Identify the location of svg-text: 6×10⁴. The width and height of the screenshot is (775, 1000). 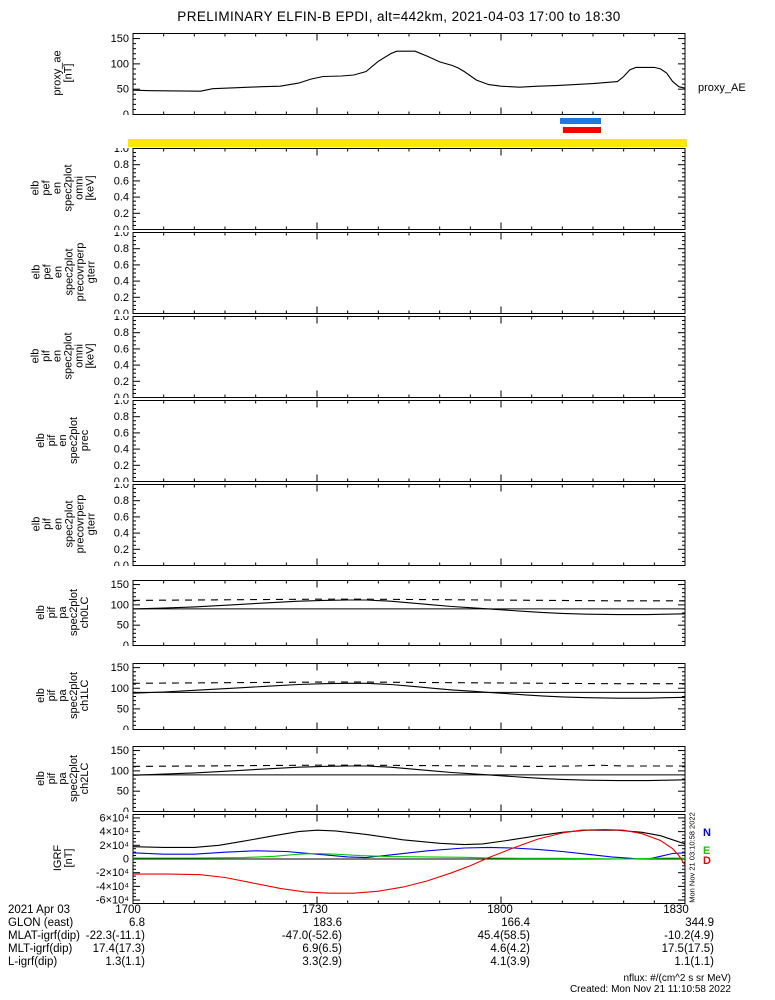
(114, 819).